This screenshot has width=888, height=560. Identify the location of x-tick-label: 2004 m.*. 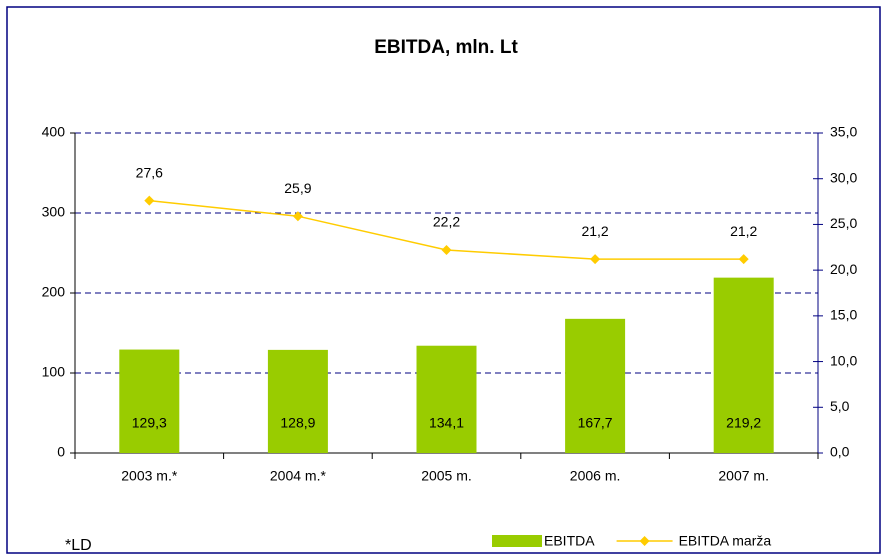
(298, 476).